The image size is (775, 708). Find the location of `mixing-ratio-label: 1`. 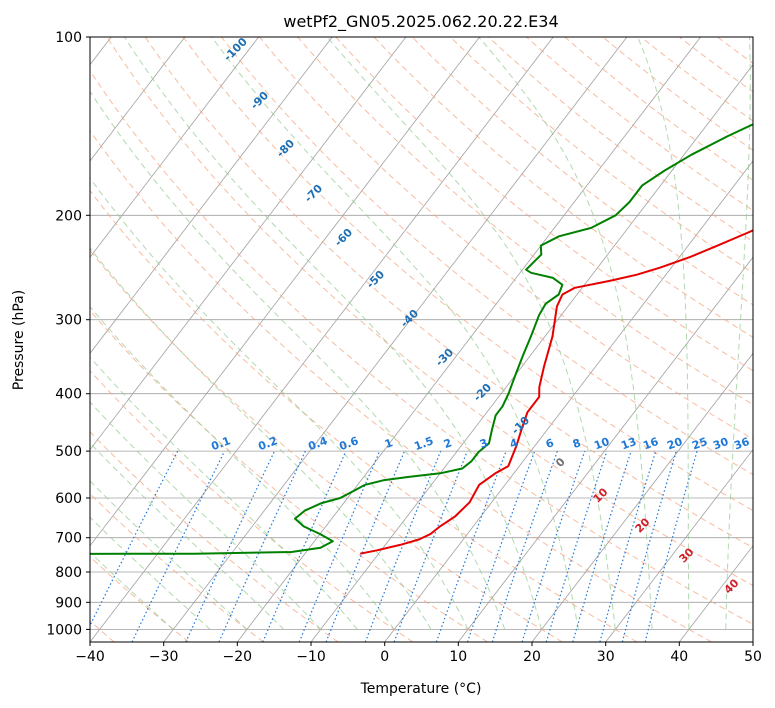

mixing-ratio-label: 1 is located at coordinates (389, 443).